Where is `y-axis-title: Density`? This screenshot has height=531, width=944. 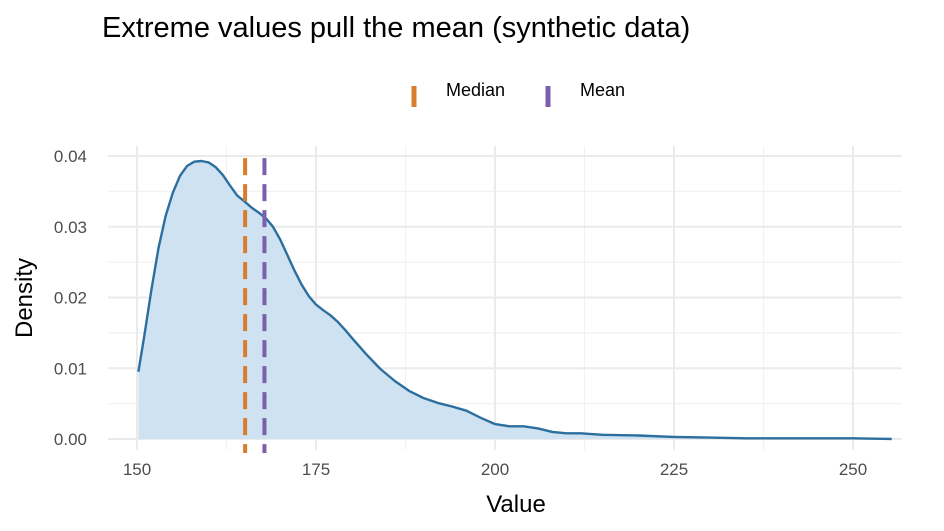 y-axis-title: Density is located at coordinates (24, 298).